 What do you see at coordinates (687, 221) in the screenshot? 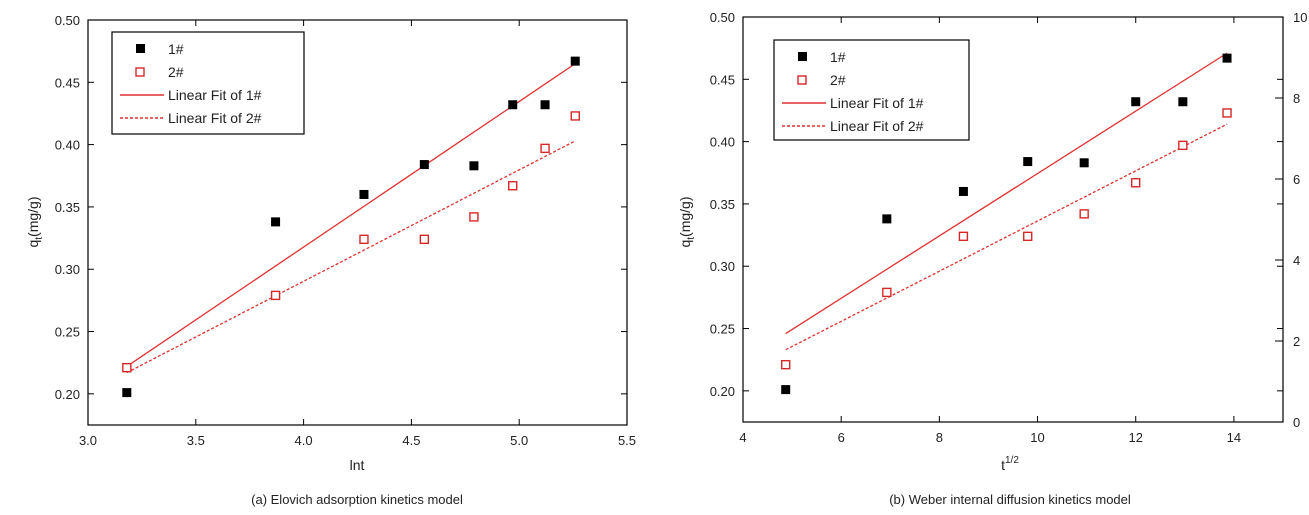
I see `panel-b-y-axis-label: qt(mg/g)` at bounding box center [687, 221].